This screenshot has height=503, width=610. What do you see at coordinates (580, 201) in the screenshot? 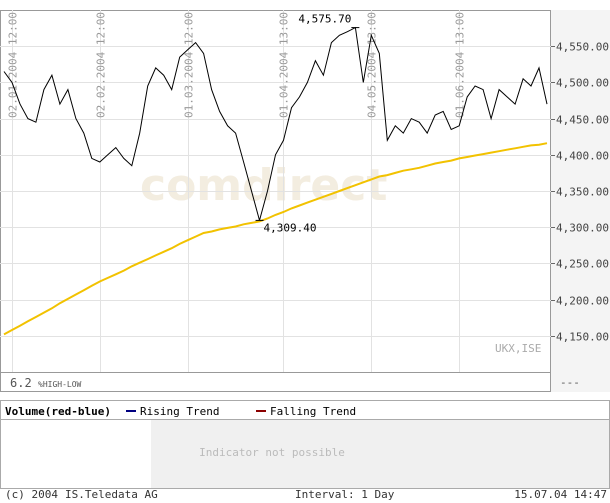
I see `axis-area` at bounding box center [580, 201].